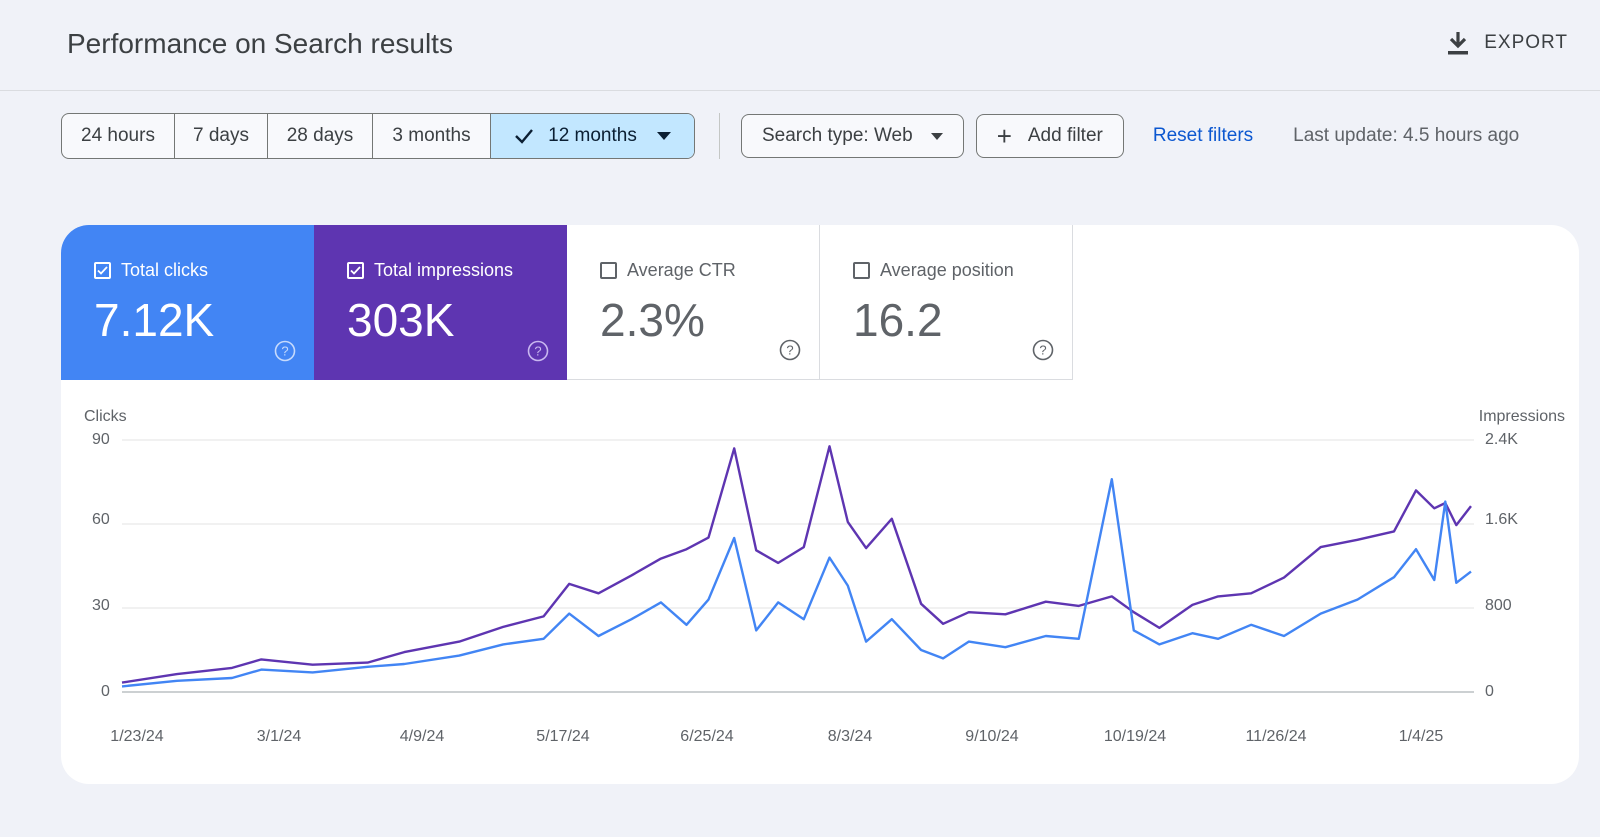 This screenshot has width=1600, height=837. I want to click on x-tick: 4/9/24, so click(422, 736).